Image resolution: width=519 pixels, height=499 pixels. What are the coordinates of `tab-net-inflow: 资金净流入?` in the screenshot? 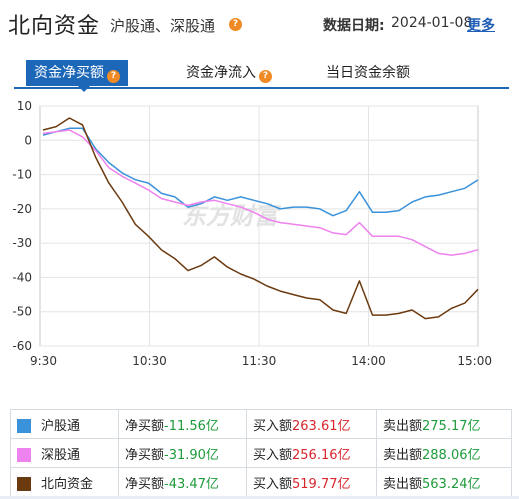 It's located at (229, 73).